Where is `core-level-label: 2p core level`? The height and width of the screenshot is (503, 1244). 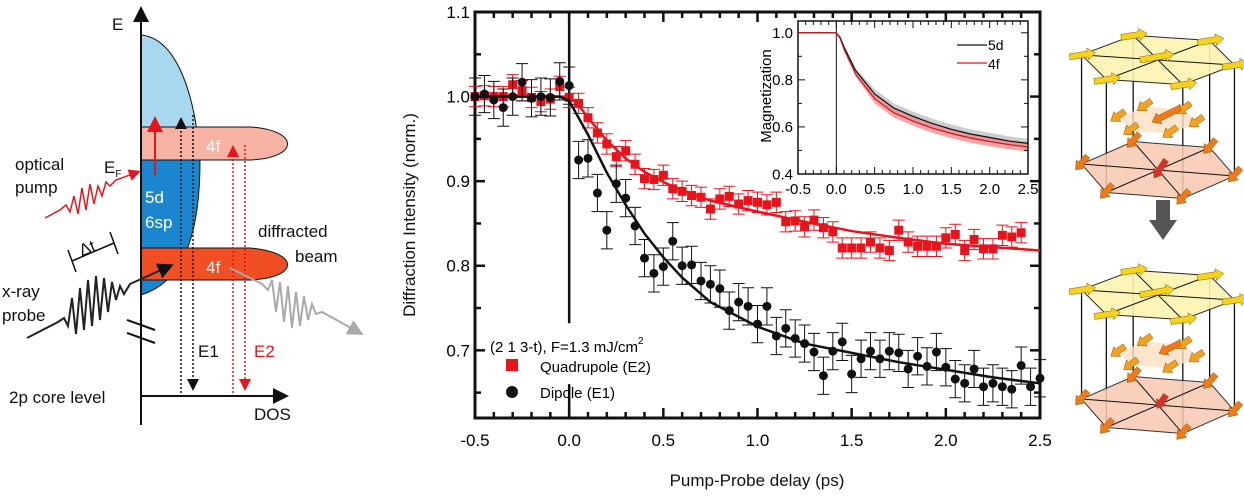 core-level-label: 2p core level is located at coordinates (57, 397).